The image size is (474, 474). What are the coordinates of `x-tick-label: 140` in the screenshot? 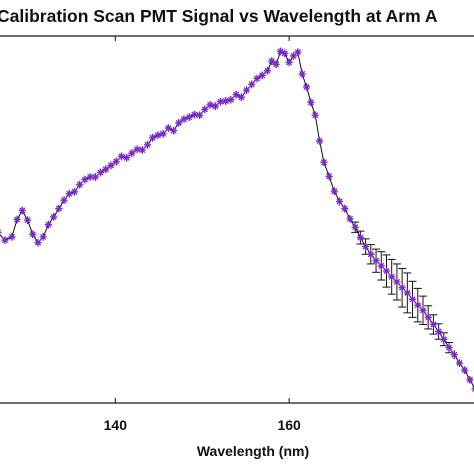 It's located at (116, 425).